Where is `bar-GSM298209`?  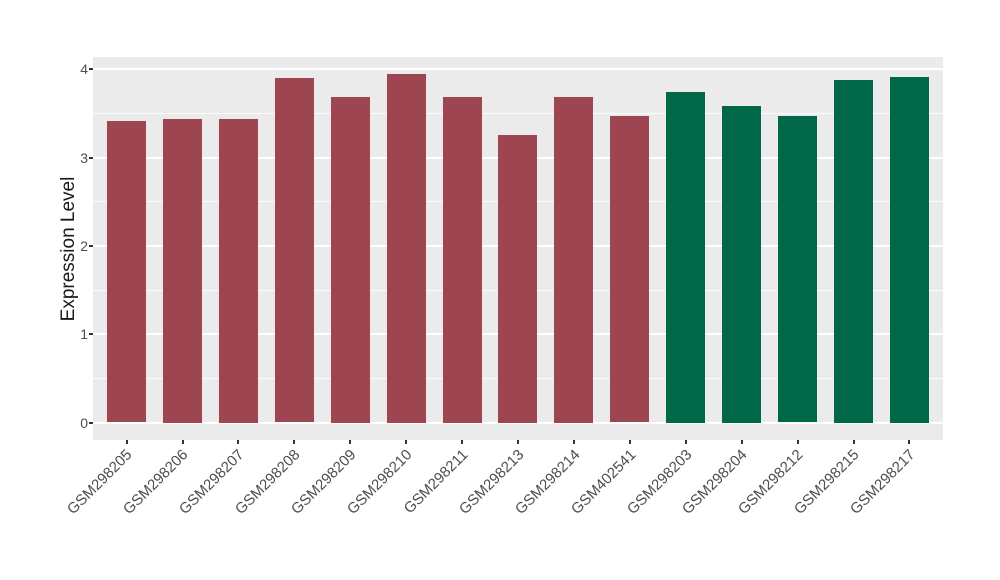 bar-GSM298209 is located at coordinates (350, 259).